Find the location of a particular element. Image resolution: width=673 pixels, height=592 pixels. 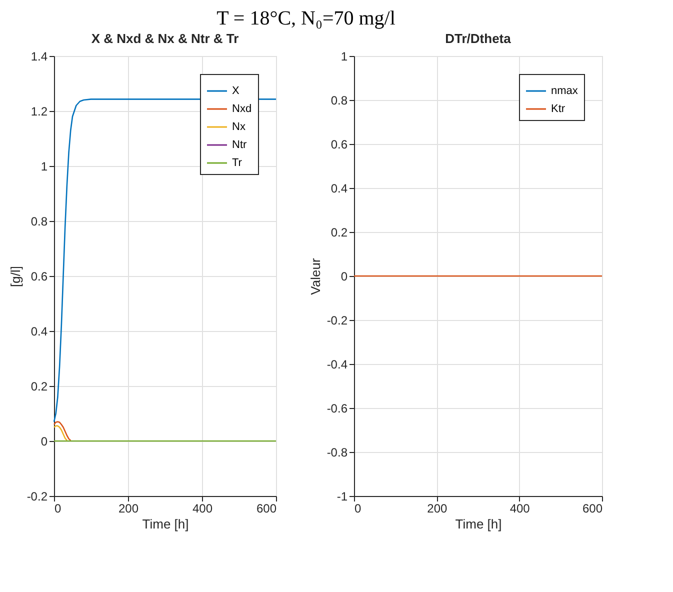

y-tick-label: 1.4 is located at coordinates (39, 57).